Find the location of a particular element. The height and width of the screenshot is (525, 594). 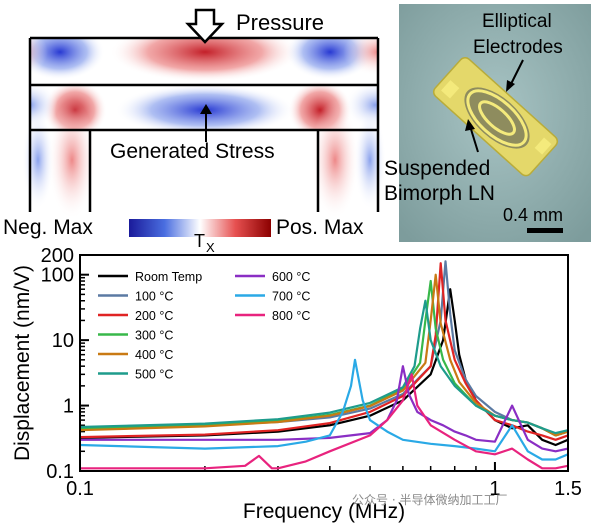

y-tick-label: 0.1 is located at coordinates (60, 472).